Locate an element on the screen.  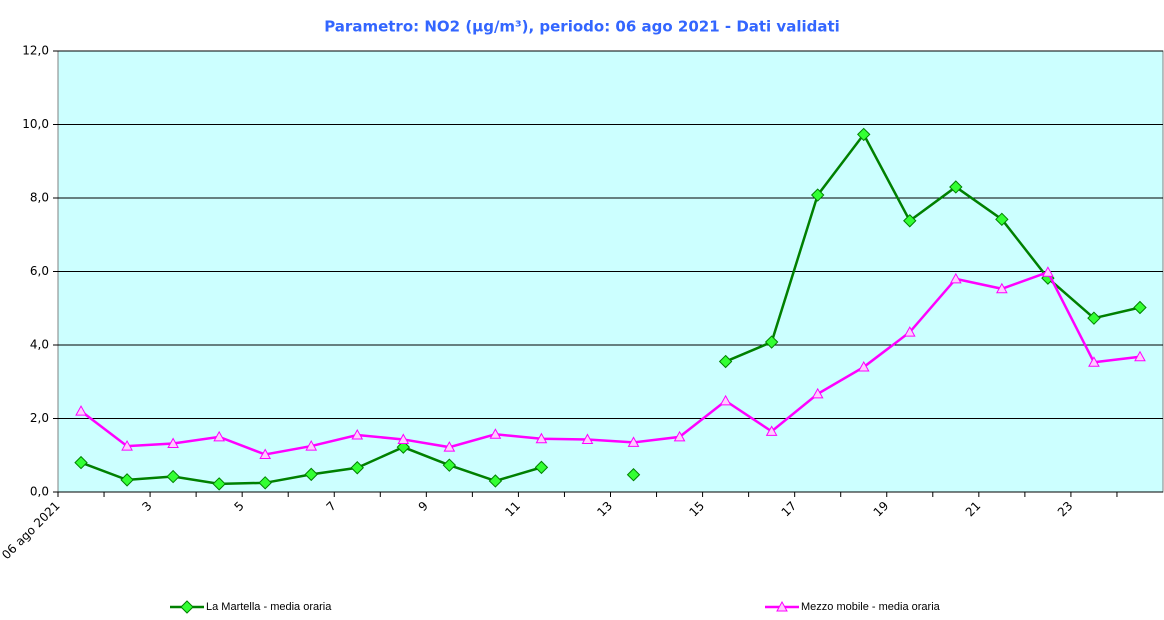
x-tick-label: 7 is located at coordinates (331, 506).